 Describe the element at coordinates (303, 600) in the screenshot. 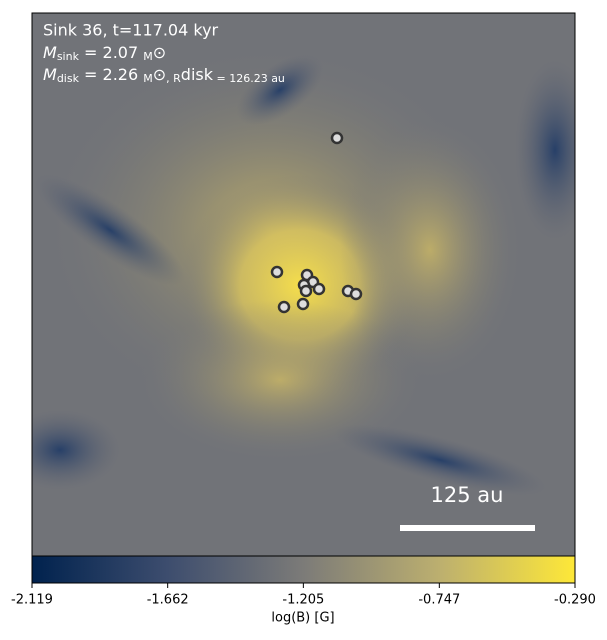

I see `colorbar-tick-label: -1.205` at that location.